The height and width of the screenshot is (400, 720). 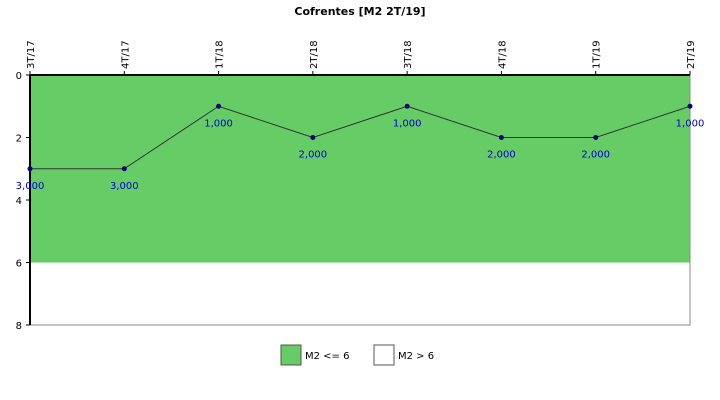 What do you see at coordinates (502, 54) in the screenshot?
I see `x-tick-label: 4T/18` at bounding box center [502, 54].